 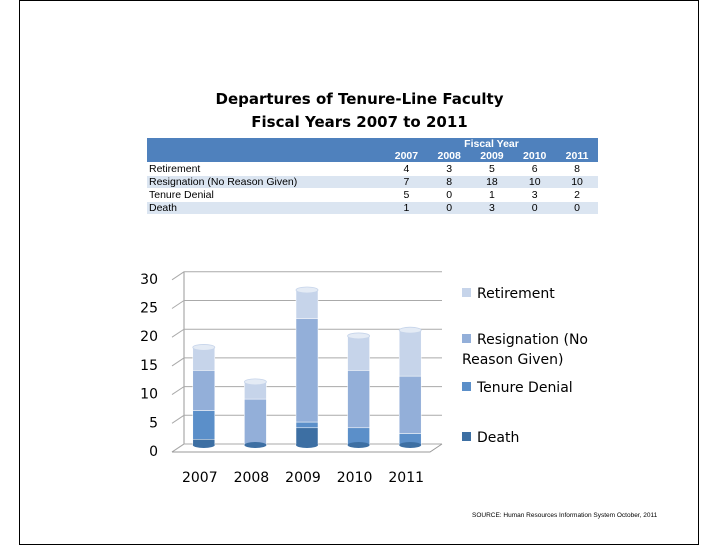 I want to click on row-label: Tenure Denial, so click(x=266, y=195).